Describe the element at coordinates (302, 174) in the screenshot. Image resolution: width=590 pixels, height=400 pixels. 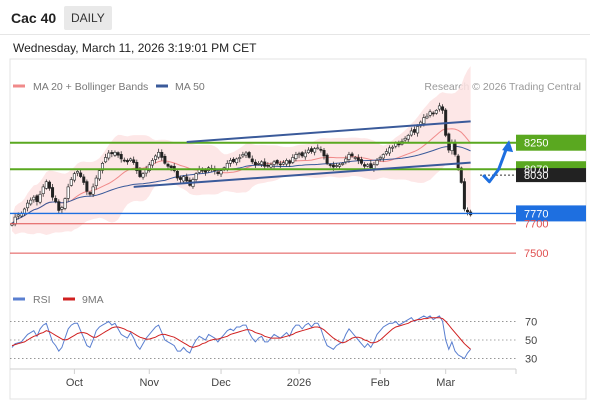
I see `channel-lower` at that location.